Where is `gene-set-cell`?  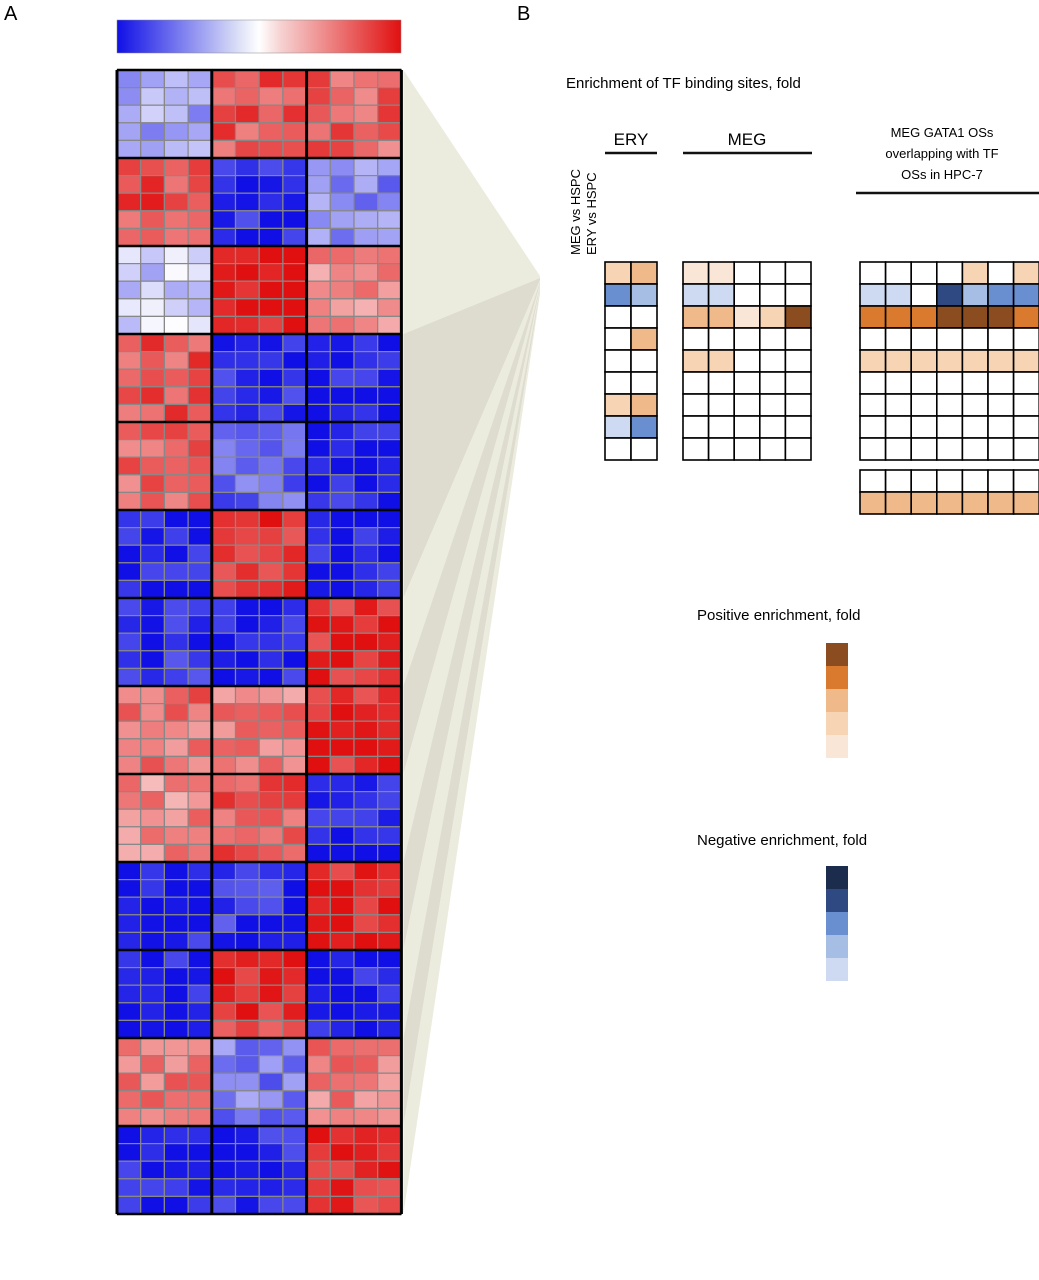 gene-set-cell is located at coordinates (949, 503).